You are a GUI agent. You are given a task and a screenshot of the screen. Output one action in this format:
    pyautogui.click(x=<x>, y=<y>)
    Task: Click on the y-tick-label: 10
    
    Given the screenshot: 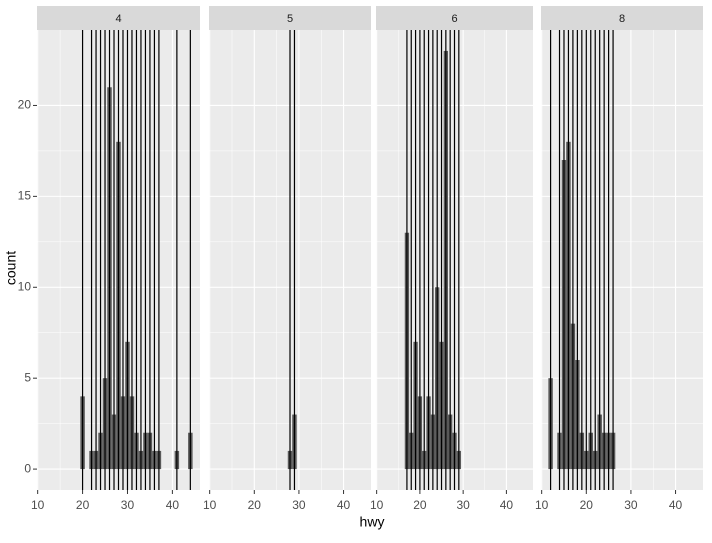 What is the action you would take?
    pyautogui.click(x=25, y=286)
    